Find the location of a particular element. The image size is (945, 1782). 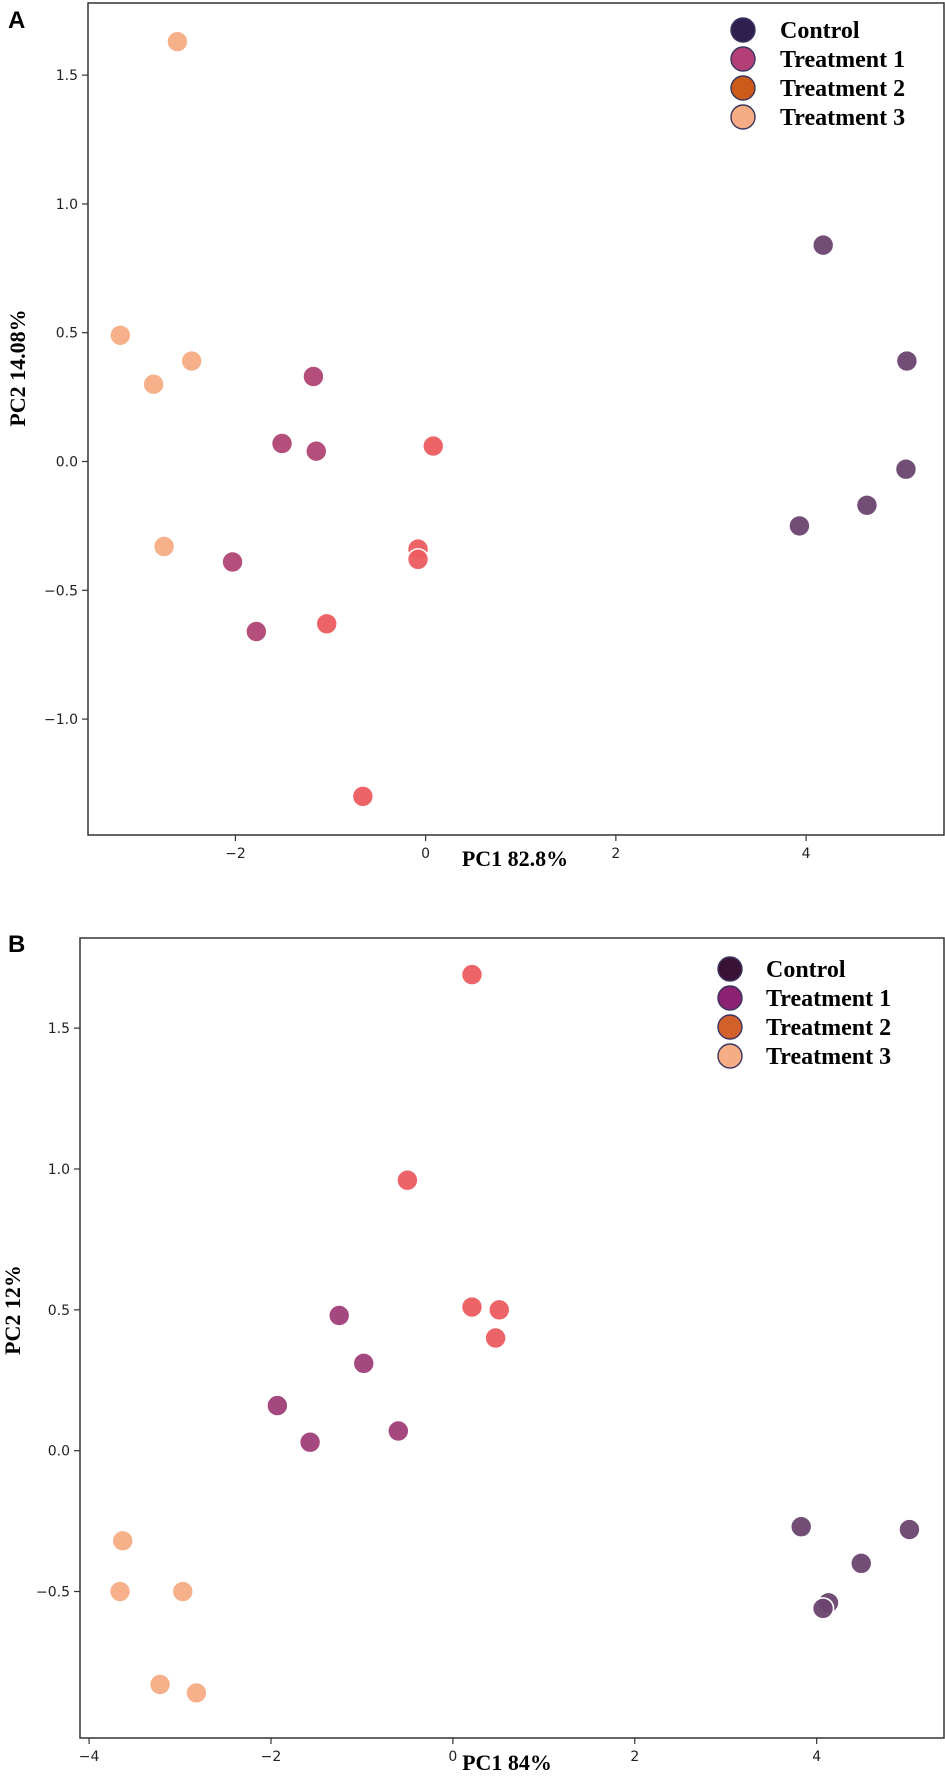

y-axis-label: PC2 14.08% is located at coordinates (17, 367).